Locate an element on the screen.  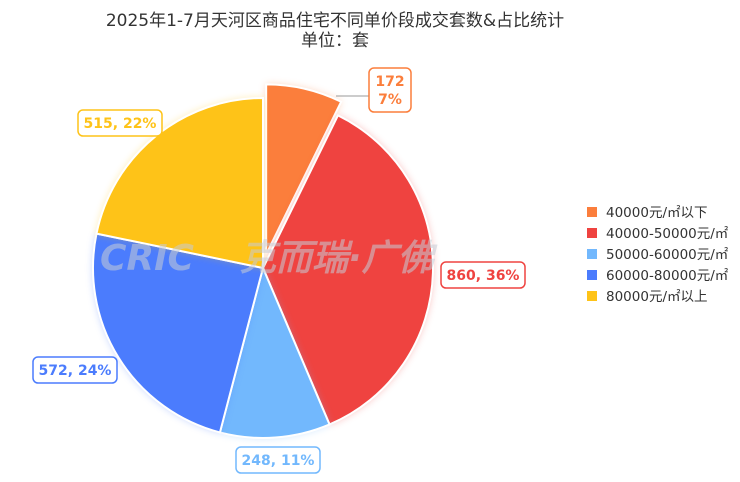
legend-item: 40000-50000元/㎡ is located at coordinates (658, 234).